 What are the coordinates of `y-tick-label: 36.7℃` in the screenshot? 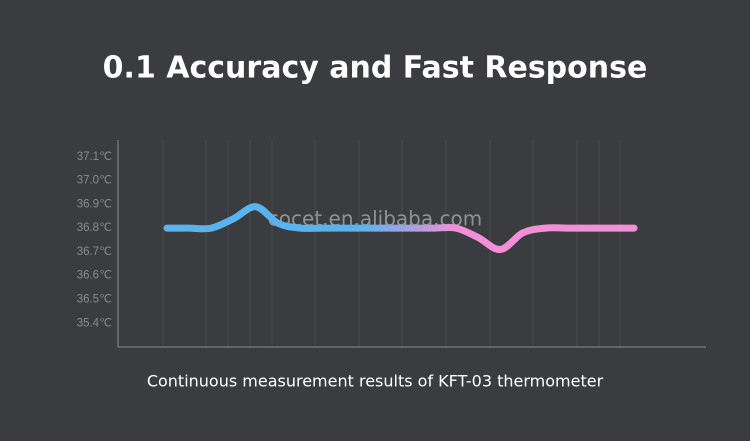 It's located at (94, 252).